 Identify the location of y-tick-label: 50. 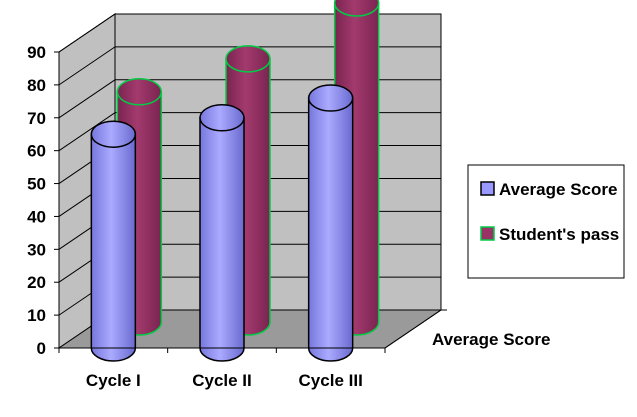
(36, 184).